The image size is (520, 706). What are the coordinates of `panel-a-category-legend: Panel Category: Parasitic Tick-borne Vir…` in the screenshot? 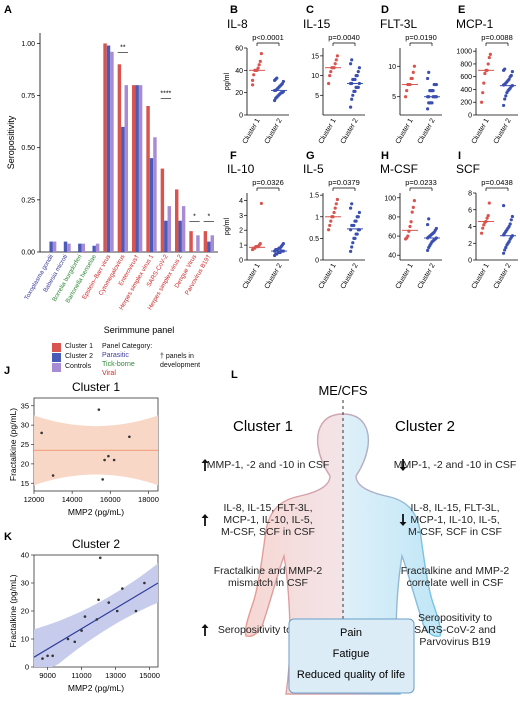 It's located at (127, 360).